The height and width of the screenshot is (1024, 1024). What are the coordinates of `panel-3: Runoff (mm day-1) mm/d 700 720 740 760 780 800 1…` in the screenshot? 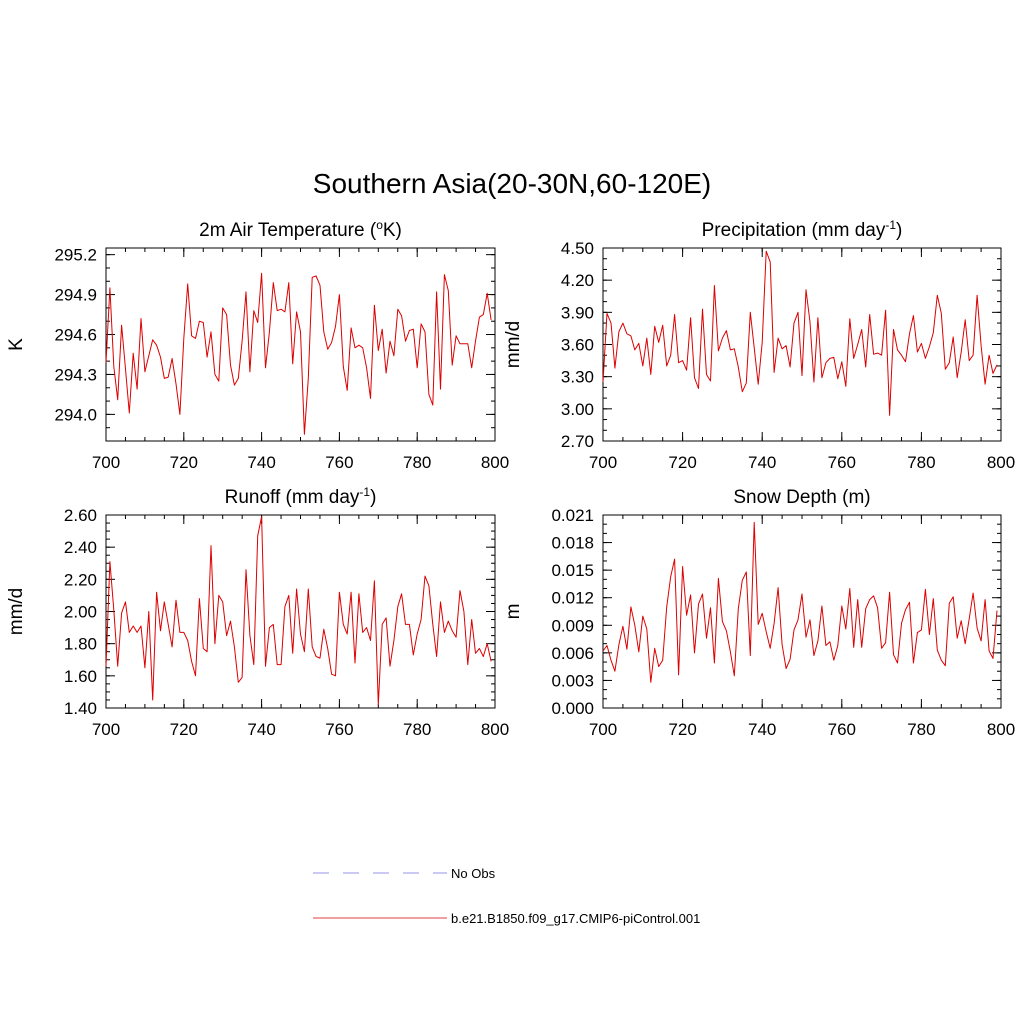 It's located at (257, 612).